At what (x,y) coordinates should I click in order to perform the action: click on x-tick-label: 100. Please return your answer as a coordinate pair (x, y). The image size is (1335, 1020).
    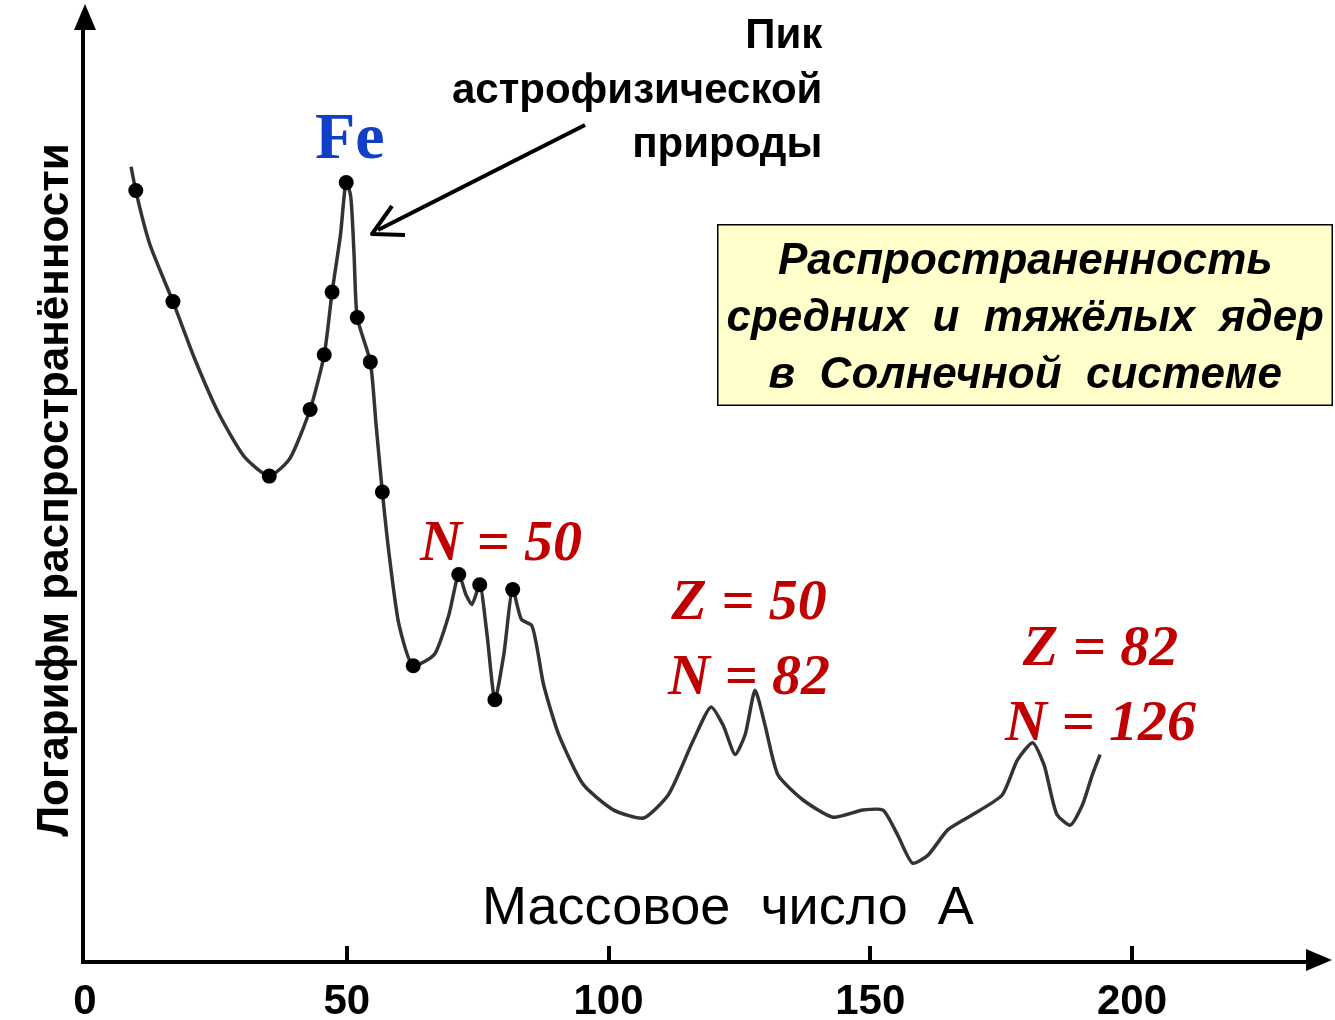
    Looking at the image, I should click on (608, 998).